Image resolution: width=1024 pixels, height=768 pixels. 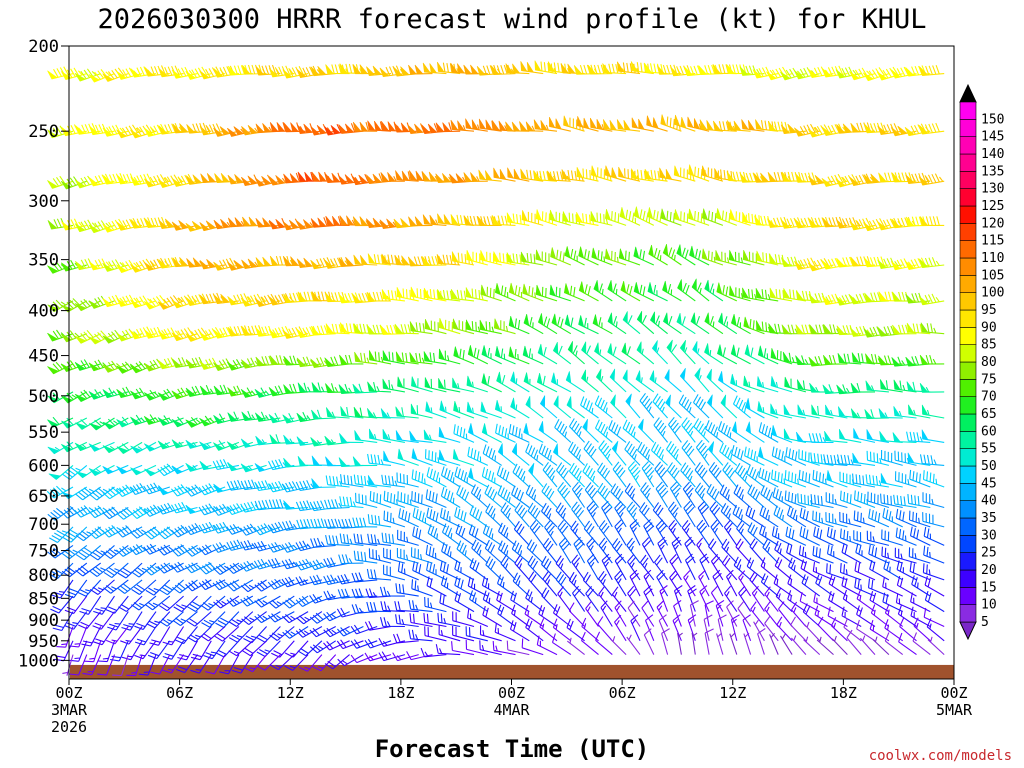 I want to click on wind-barb-355-53-shaft, so click(x=794, y=261).